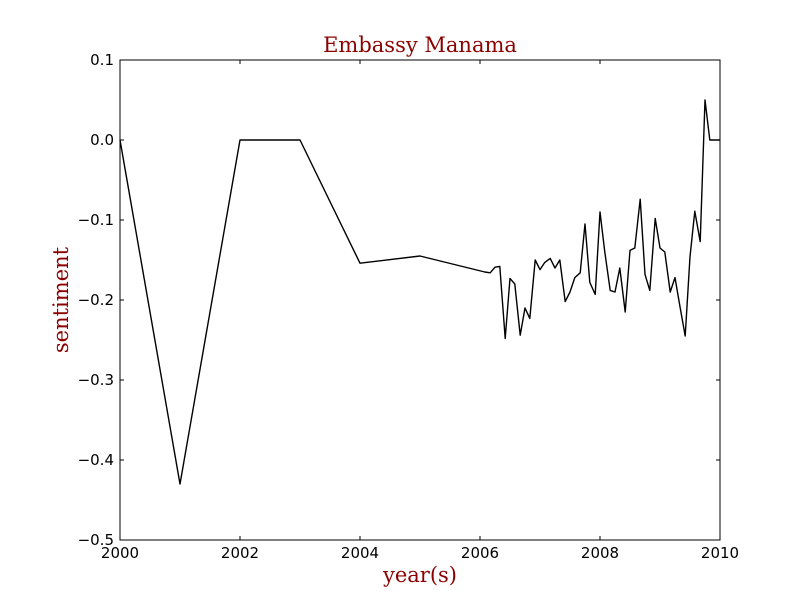 Image resolution: width=800 pixels, height=600 pixels. What do you see at coordinates (96, 540) in the screenshot?
I see `y-tick-label: −0.5` at bounding box center [96, 540].